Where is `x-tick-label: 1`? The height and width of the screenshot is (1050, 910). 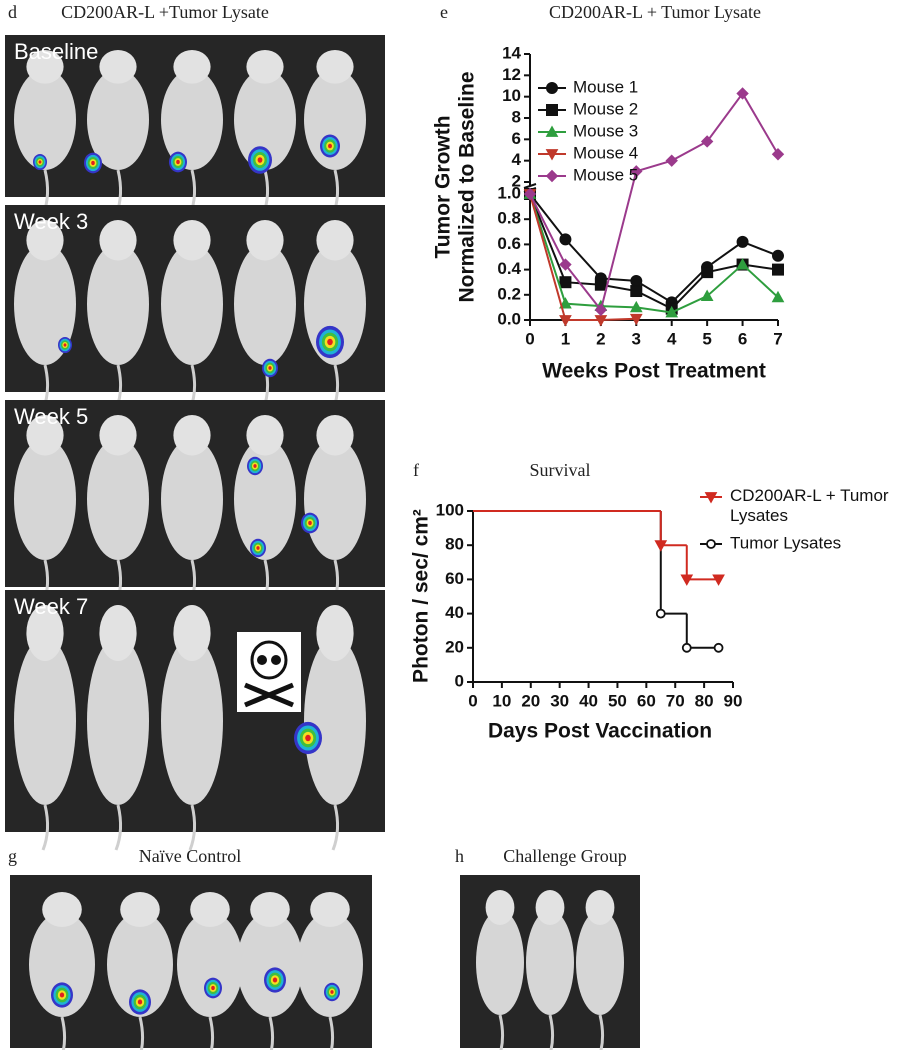 x-tick-label: 1 is located at coordinates (565, 338).